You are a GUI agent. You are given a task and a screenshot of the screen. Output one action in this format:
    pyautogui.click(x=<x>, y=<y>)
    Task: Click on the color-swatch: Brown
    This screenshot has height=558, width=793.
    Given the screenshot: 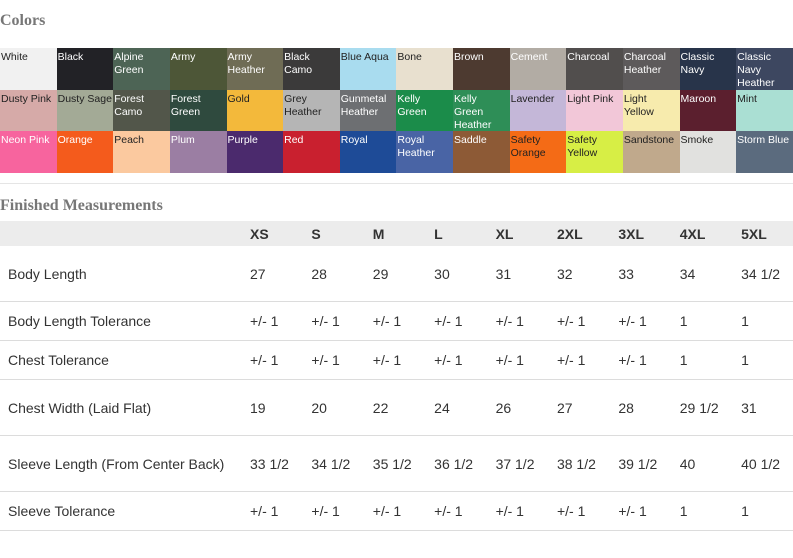 What is the action you would take?
    pyautogui.click(x=481, y=69)
    